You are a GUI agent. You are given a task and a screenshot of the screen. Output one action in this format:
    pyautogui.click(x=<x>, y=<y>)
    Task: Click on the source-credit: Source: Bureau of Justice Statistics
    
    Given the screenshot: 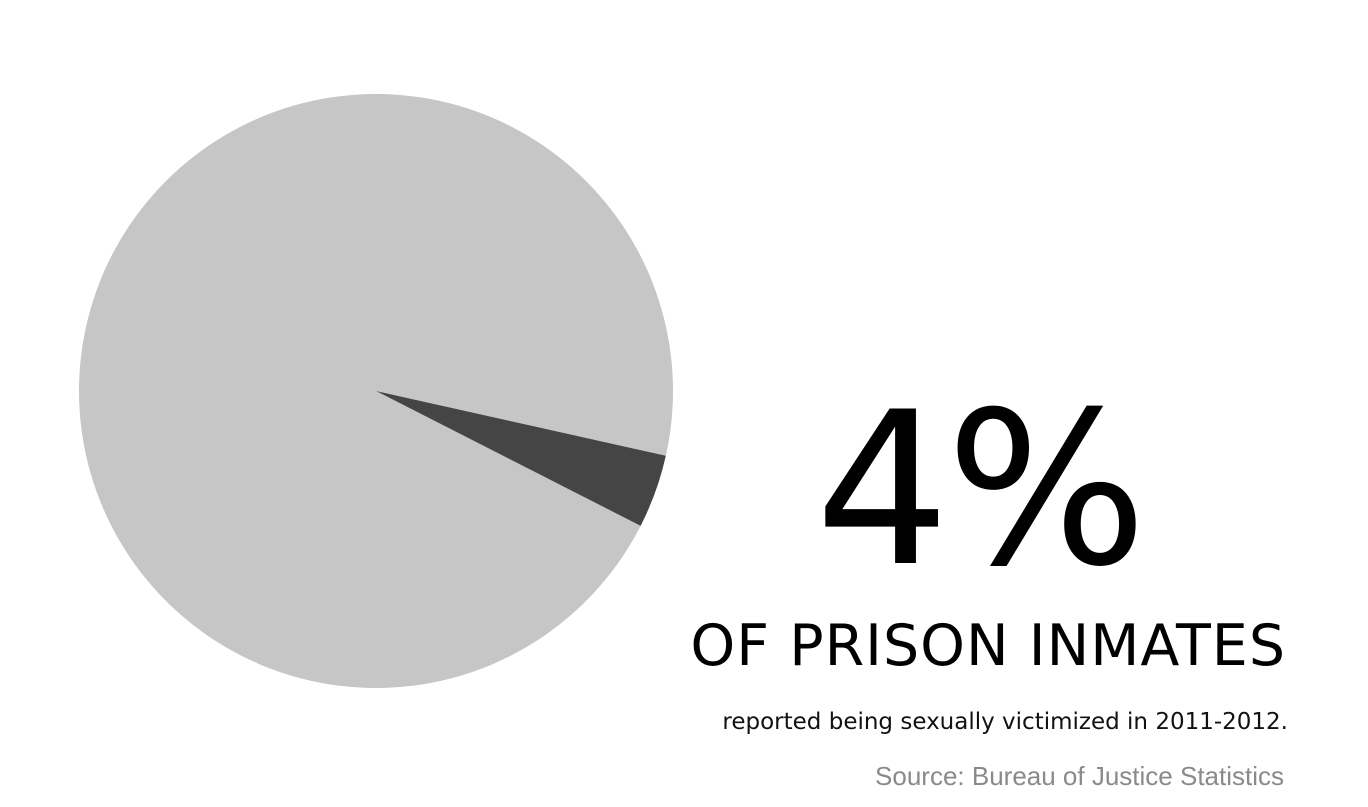 What is the action you would take?
    pyautogui.click(x=1079, y=776)
    